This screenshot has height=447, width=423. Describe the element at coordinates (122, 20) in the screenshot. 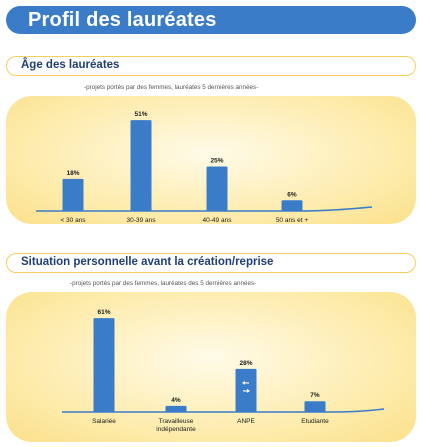

I see `page-title: Profil des lauréates` at that location.